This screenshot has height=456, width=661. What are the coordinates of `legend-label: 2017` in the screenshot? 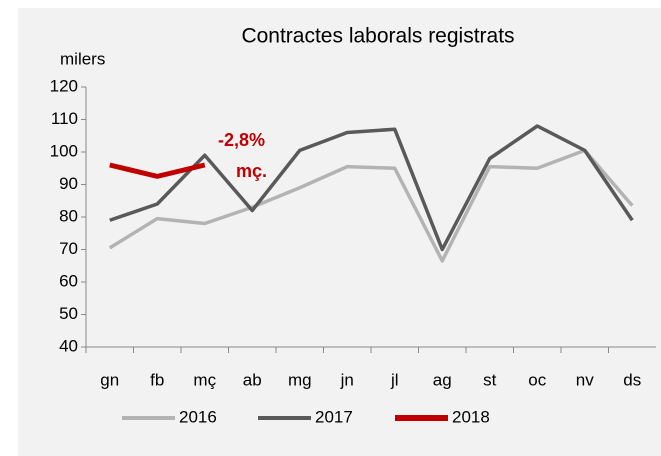 It's located at (334, 416).